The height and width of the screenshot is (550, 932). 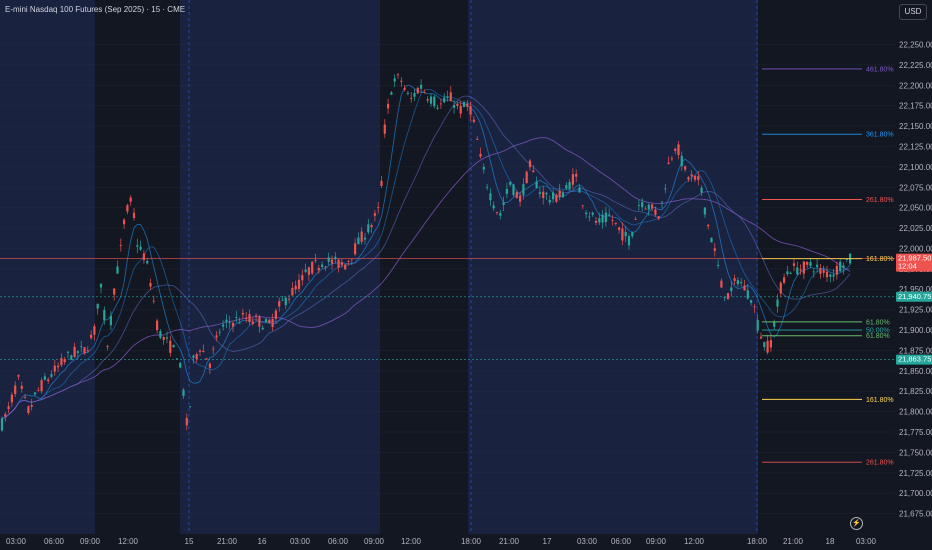 I want to click on price-level-label: 21,863.75, so click(x=914, y=359).